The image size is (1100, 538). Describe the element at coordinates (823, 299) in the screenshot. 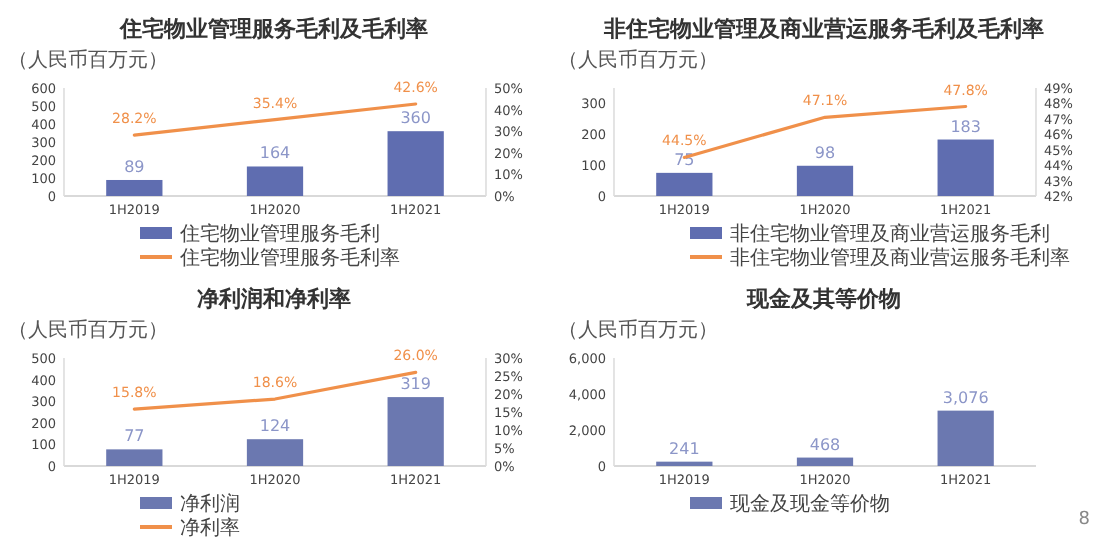

I see `chart-title: 现金及其等价物` at that location.